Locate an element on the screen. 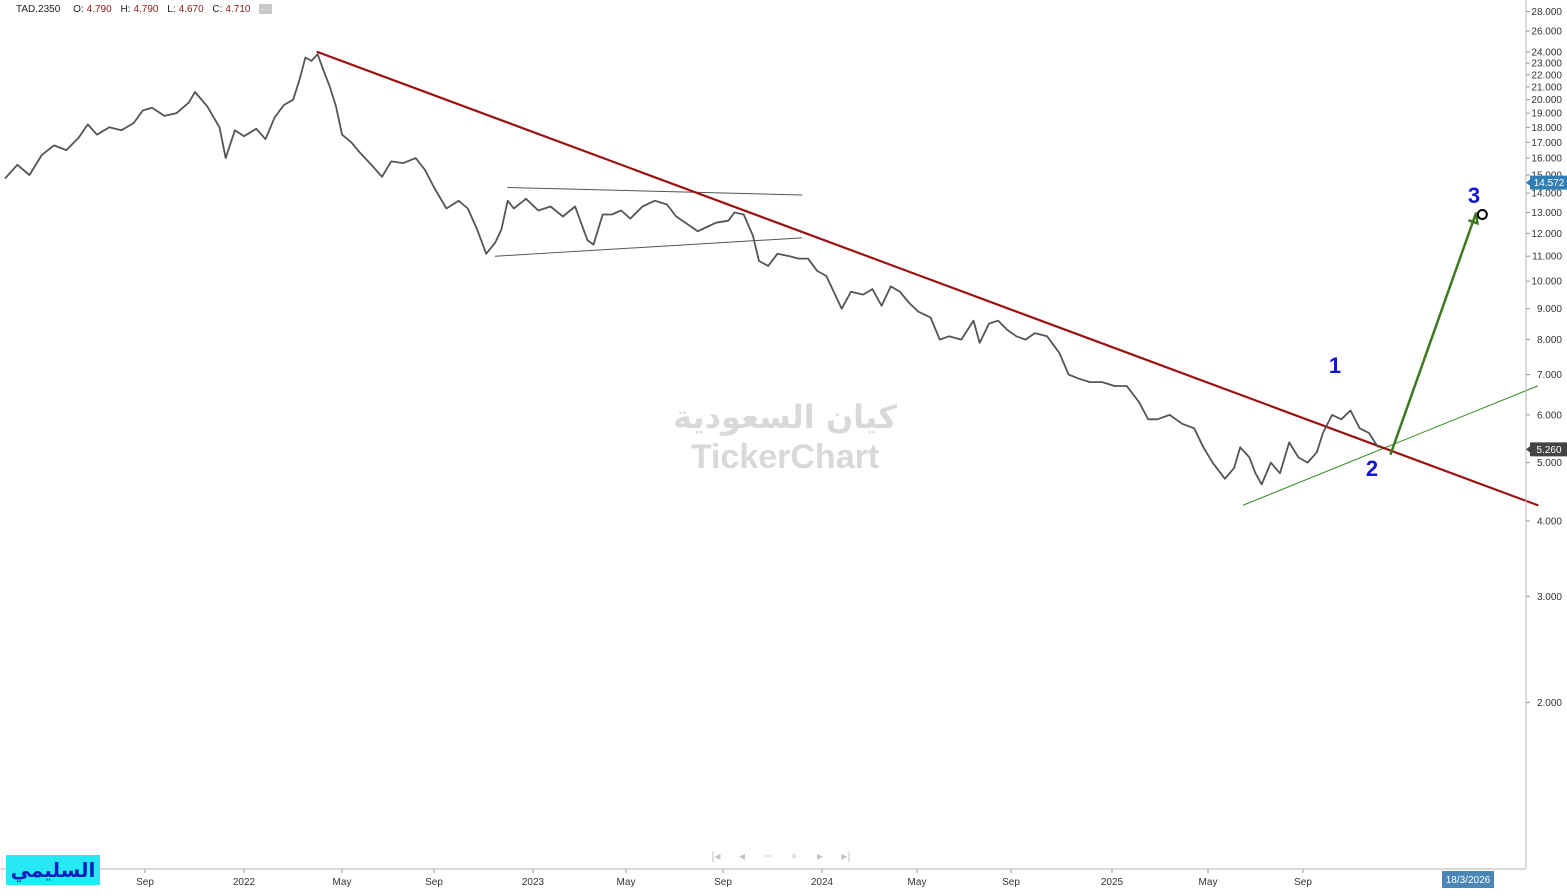 The height and width of the screenshot is (896, 1567). first-icon: |◂ is located at coordinates (716, 856).